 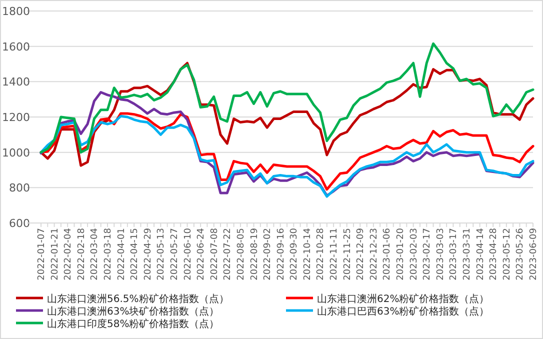 What do you see at coordinates (228, 254) in the screenshot?
I see `x-tick-label: 2022-07-22` at bounding box center [228, 254].